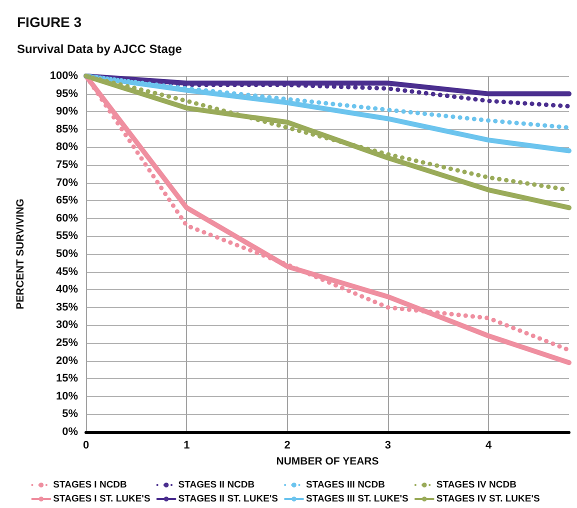 The image size is (577, 508). What do you see at coordinates (327, 461) in the screenshot?
I see `x-axis-title: NUMBER OF YEARS` at bounding box center [327, 461].